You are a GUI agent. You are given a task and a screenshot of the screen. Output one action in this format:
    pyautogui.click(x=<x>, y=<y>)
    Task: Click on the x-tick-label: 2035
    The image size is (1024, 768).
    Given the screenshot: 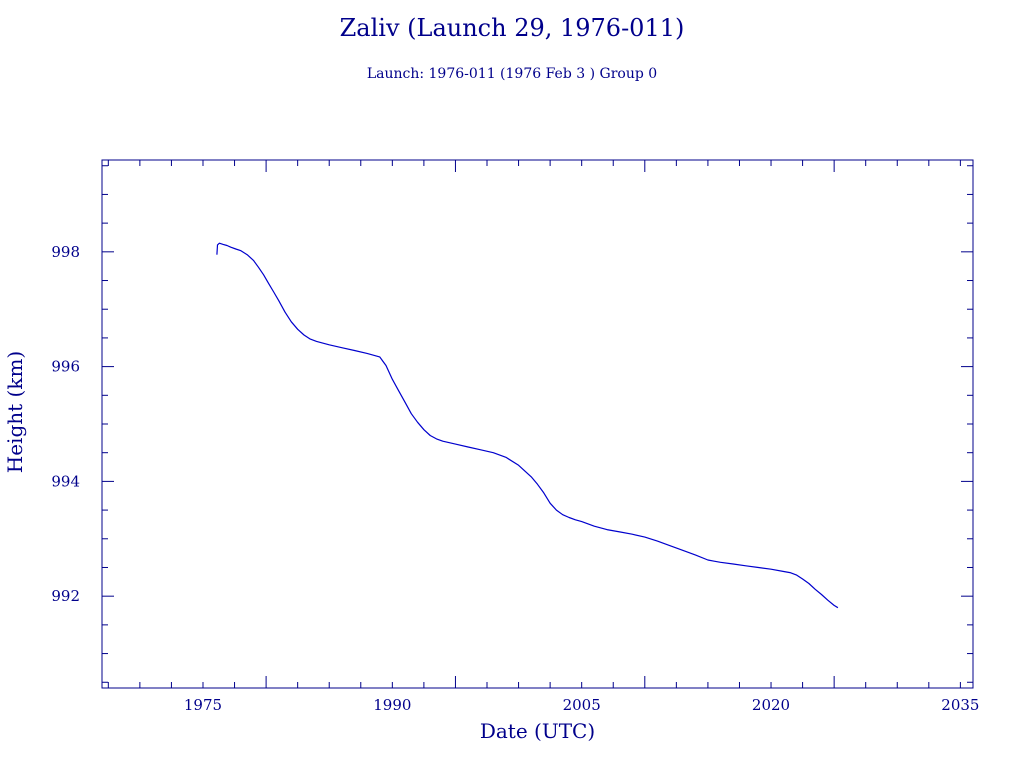 What is the action you would take?
    pyautogui.click(x=960, y=705)
    